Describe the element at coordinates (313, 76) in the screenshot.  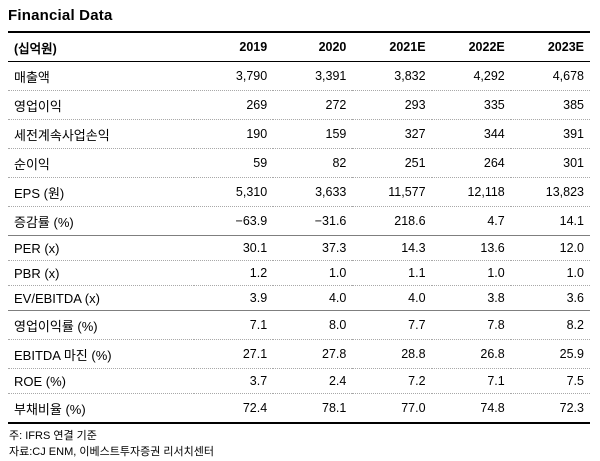
I see `cell: 3,391` at that location.